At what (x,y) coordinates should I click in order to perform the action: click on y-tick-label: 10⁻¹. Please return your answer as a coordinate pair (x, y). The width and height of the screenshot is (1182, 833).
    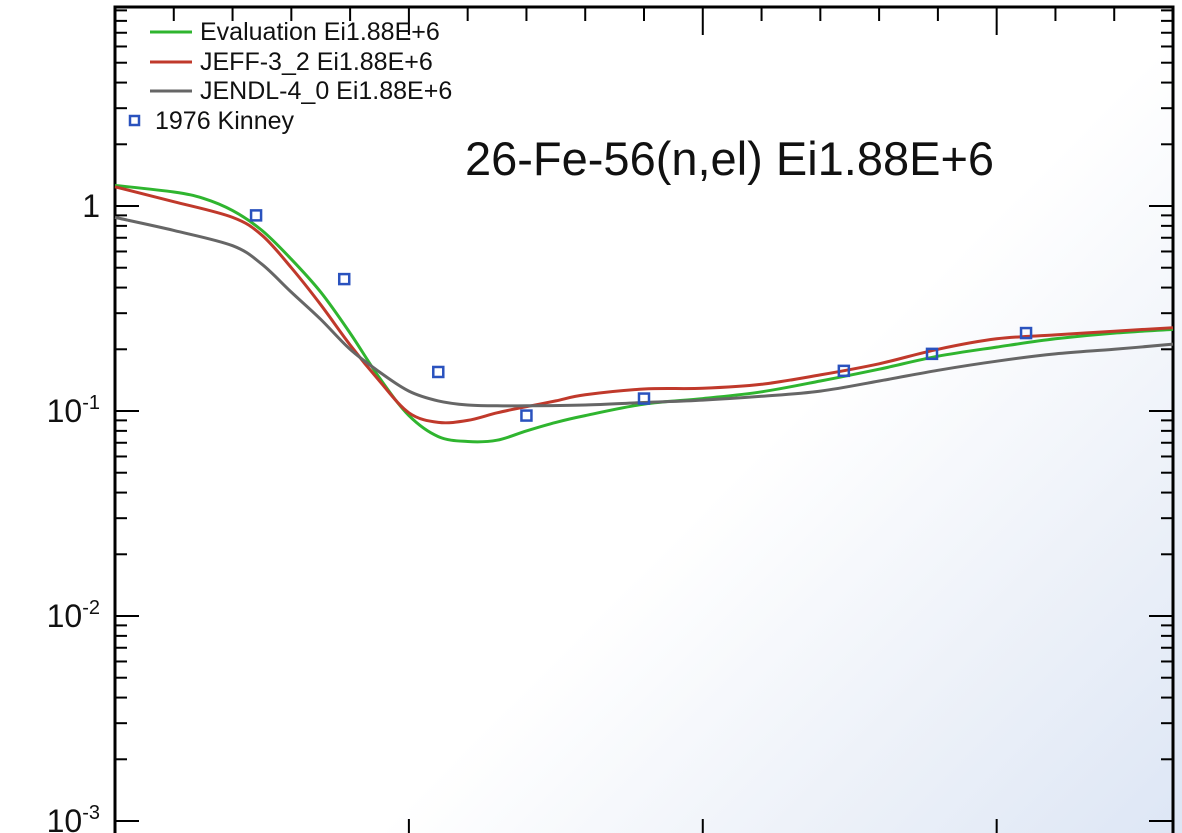
    Looking at the image, I should click on (73, 410).